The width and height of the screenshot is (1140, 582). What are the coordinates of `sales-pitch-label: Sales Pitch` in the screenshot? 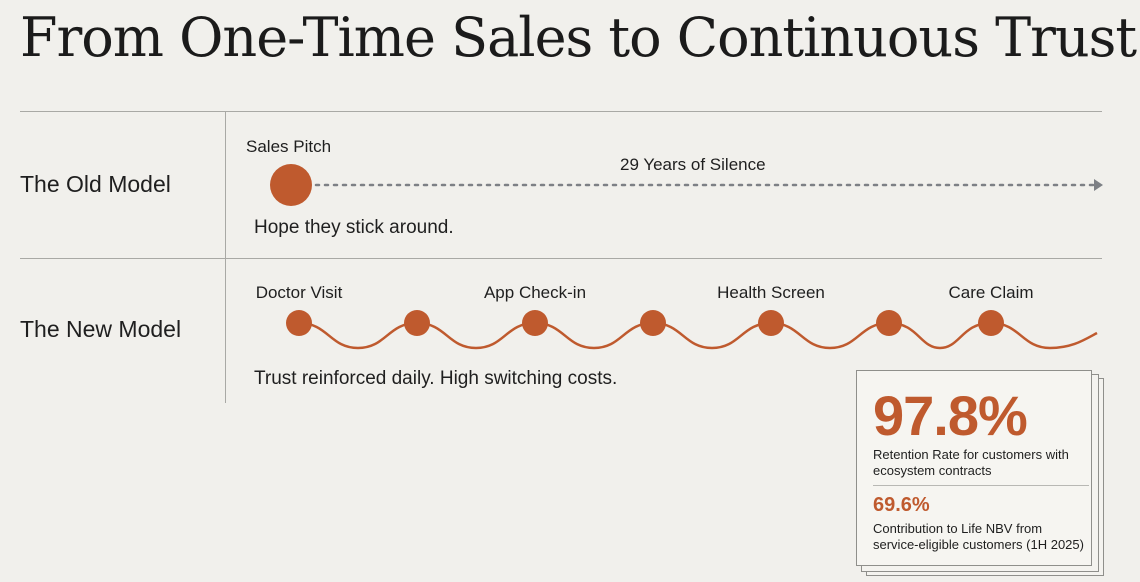 It's located at (289, 146).